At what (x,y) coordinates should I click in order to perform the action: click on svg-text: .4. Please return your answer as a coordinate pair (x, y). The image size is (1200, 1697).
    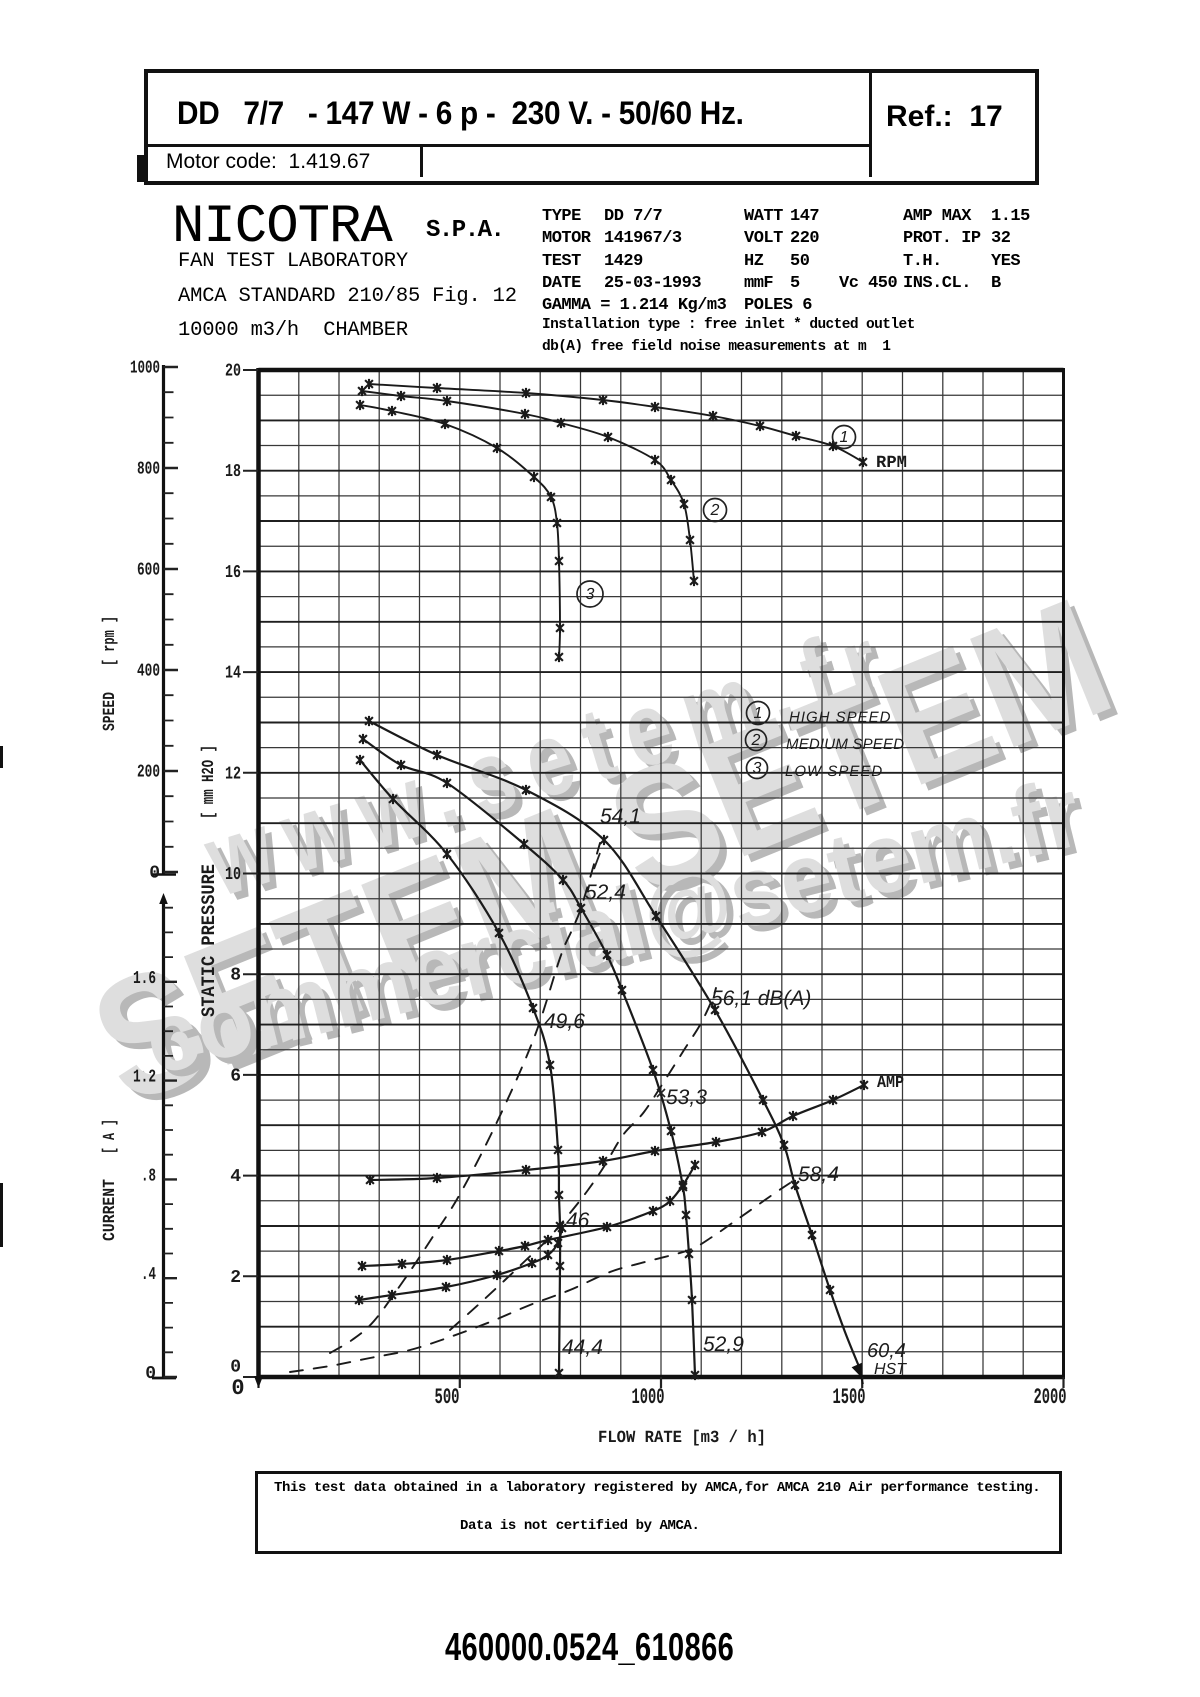
    Looking at the image, I should click on (148, 1275).